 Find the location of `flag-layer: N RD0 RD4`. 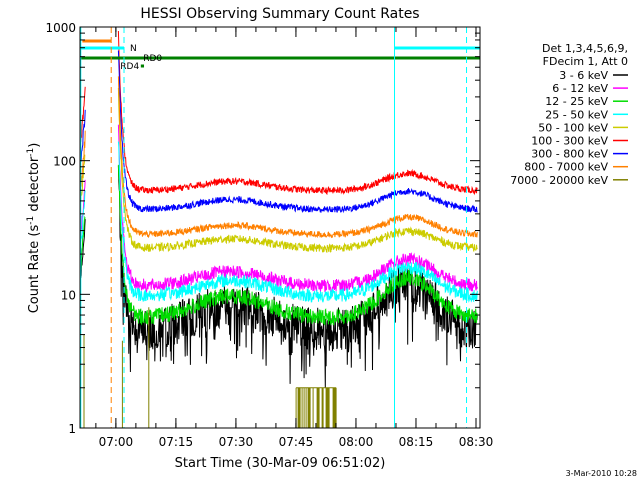

flag-layer: N RD0 RD4 is located at coordinates (280, 55).